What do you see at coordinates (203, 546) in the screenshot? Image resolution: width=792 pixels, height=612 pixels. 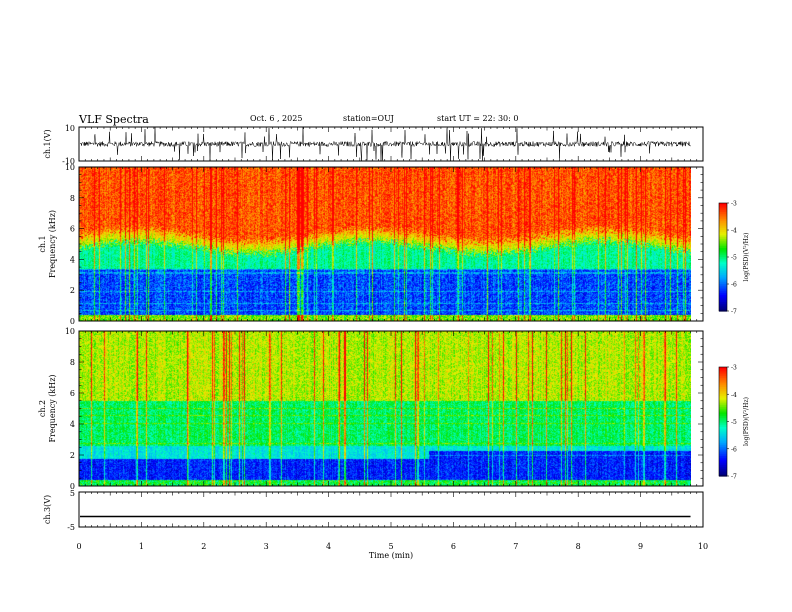 I see `x-tick-label: 2` at bounding box center [203, 546].